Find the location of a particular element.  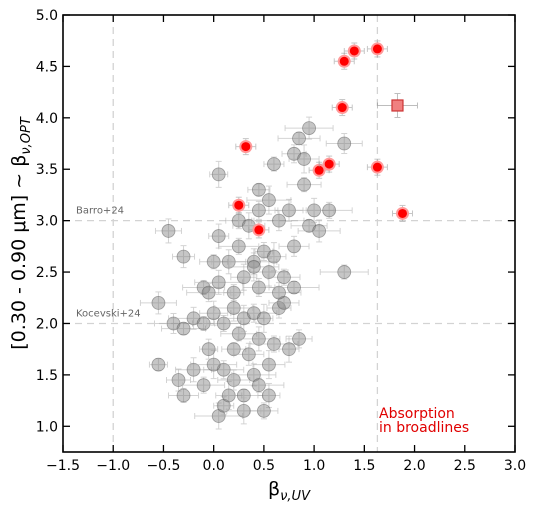

red-point-errorbar is located at coordinates (259, 230).